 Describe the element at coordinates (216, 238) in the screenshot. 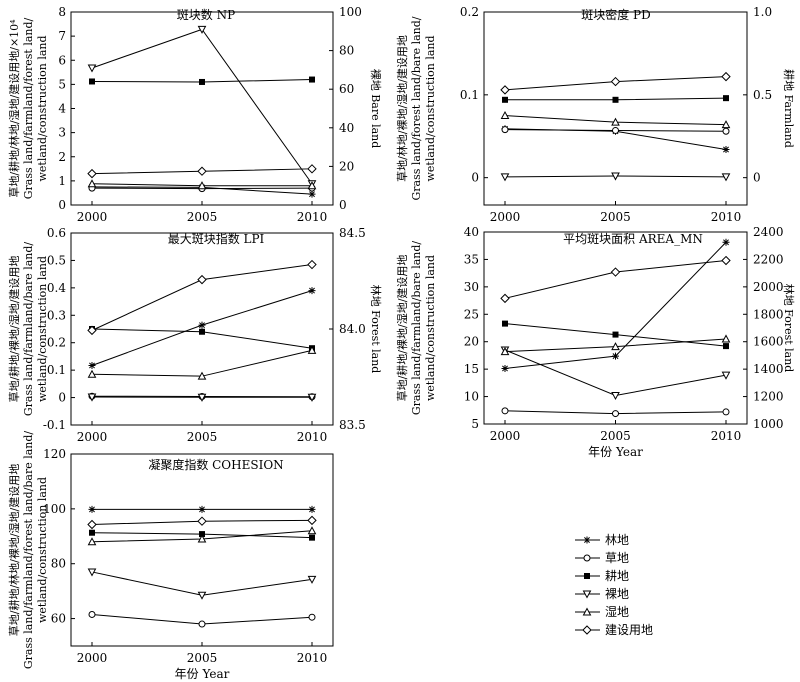

I see `chart-title: 最大斑块指数 LPI` at that location.